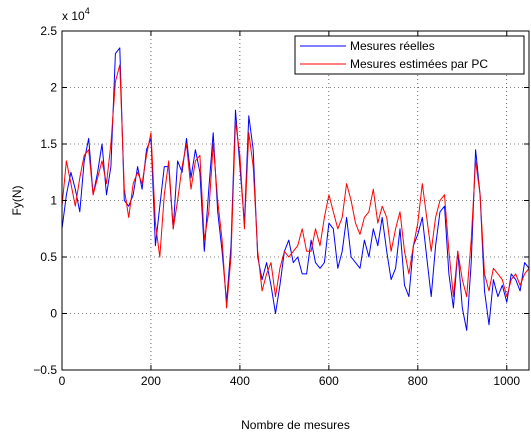  What do you see at coordinates (48, 257) in the screenshot?
I see `y-tick-label: 0.5` at bounding box center [48, 257].